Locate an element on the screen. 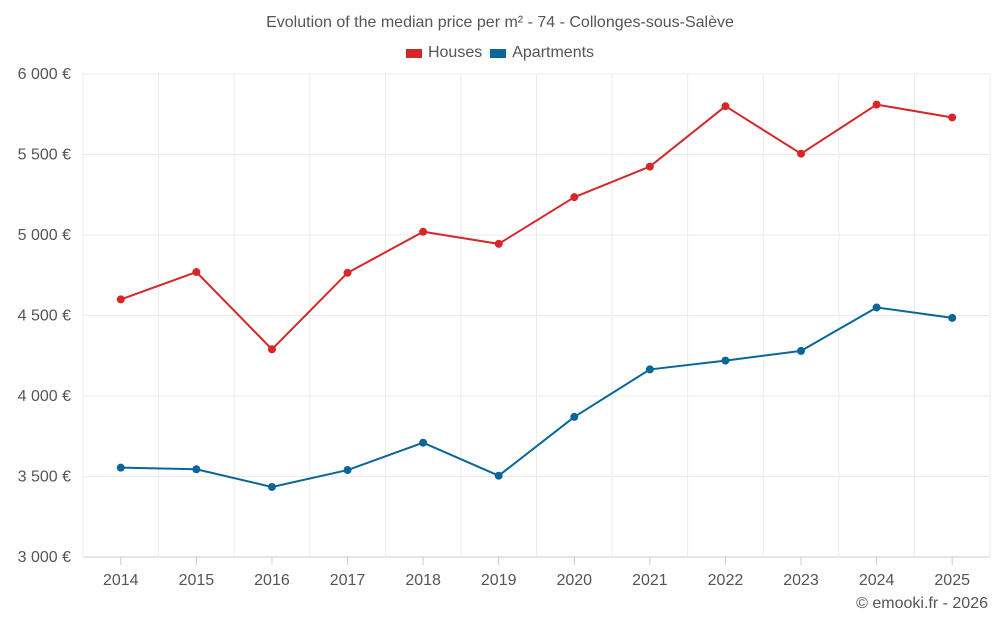 This screenshot has width=1000, height=625. x-tick-label-2020: 2020 is located at coordinates (574, 580).